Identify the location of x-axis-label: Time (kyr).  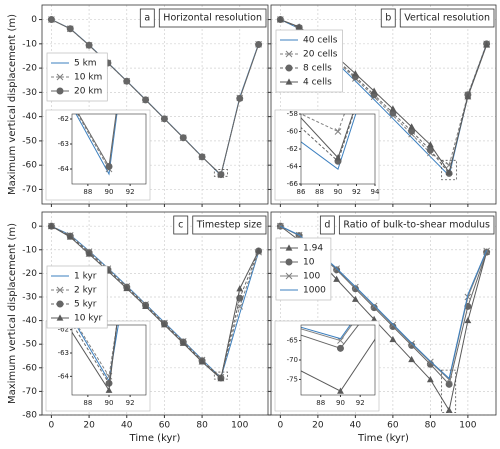
(383, 438).